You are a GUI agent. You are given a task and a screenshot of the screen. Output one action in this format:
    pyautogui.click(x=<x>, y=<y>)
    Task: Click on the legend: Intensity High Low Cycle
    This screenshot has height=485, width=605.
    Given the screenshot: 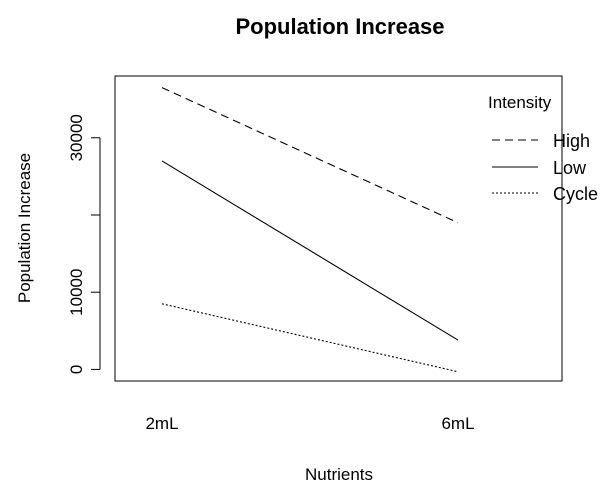 What is the action you would take?
    pyautogui.click(x=543, y=148)
    